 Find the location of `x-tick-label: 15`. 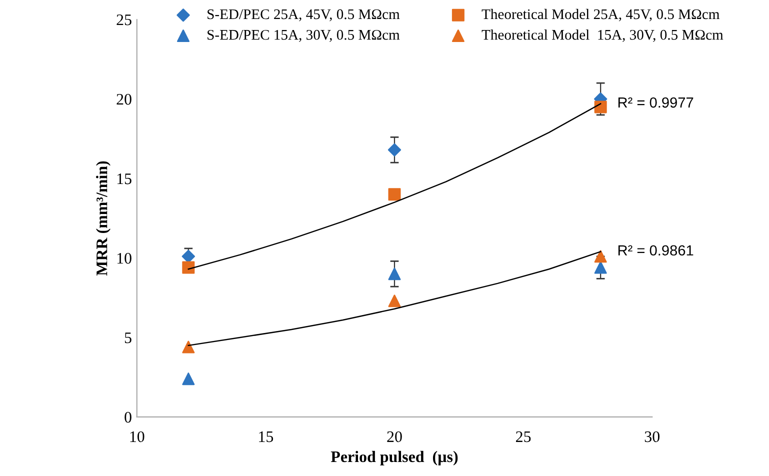

x-tick-label: 15 is located at coordinates (266, 436).